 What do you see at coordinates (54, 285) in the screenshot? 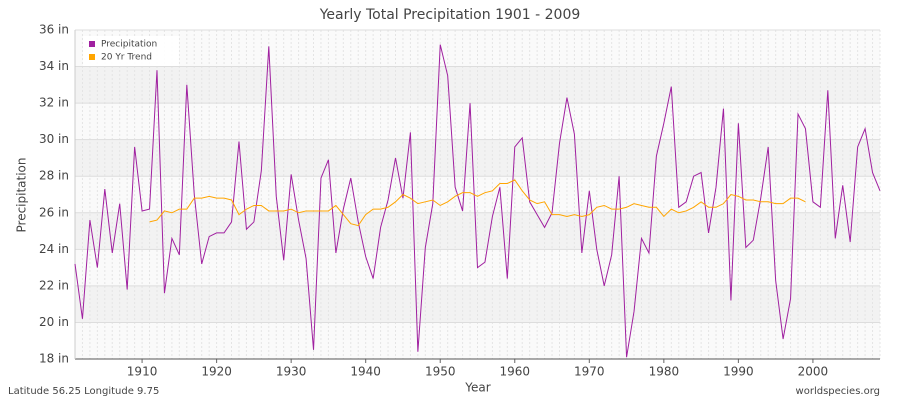
I see `y-tick-label: 22 in` at bounding box center [54, 285].